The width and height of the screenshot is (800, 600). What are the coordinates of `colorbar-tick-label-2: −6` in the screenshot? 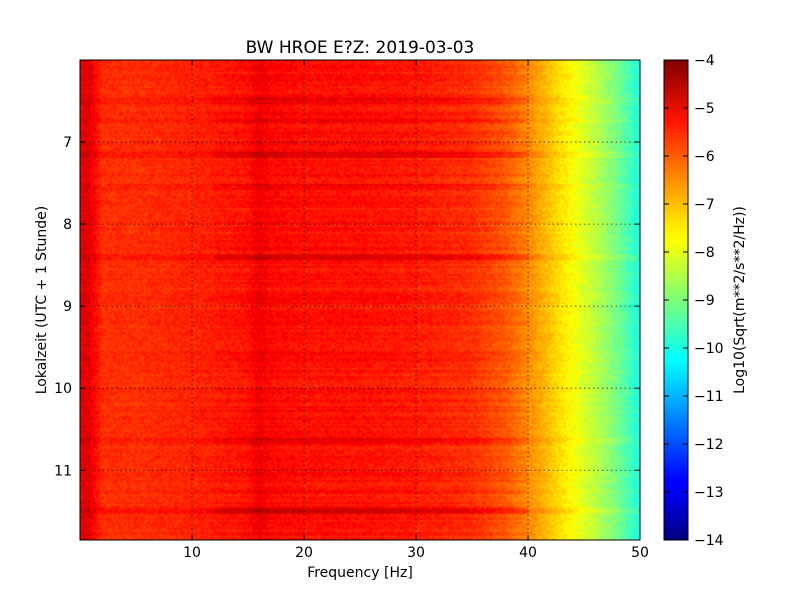 It's located at (704, 157).